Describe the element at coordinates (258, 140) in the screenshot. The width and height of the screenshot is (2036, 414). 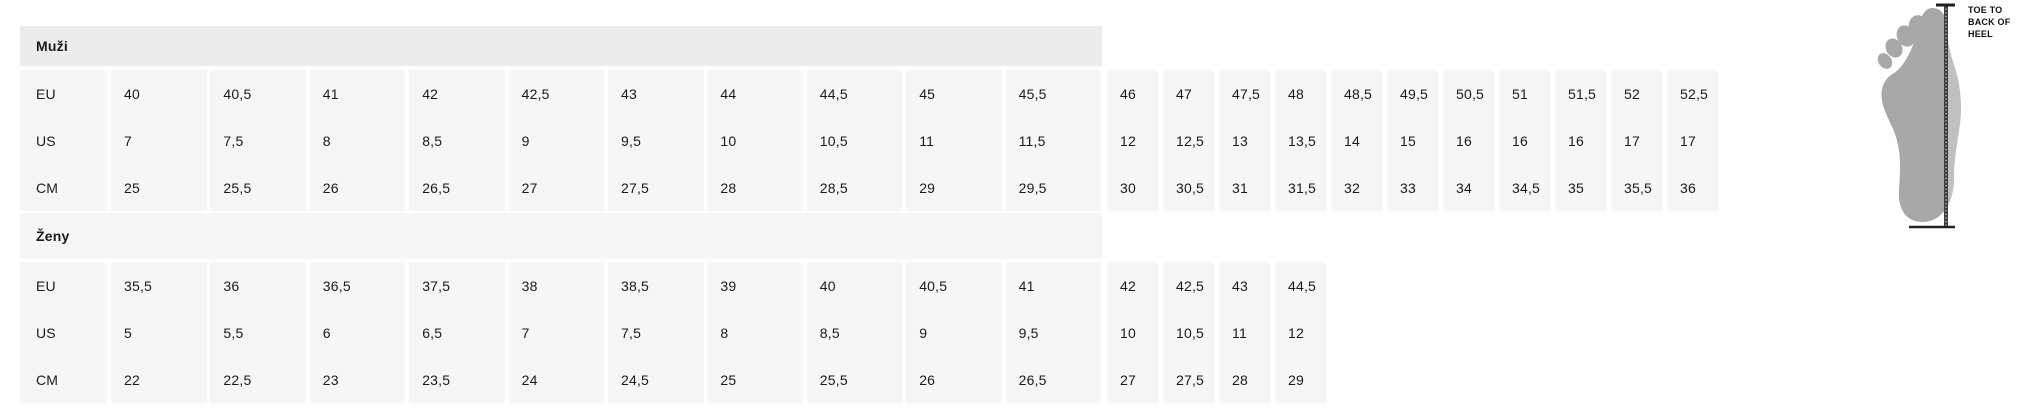
I see `size-column: 40,5 7,5 25,5` at that location.